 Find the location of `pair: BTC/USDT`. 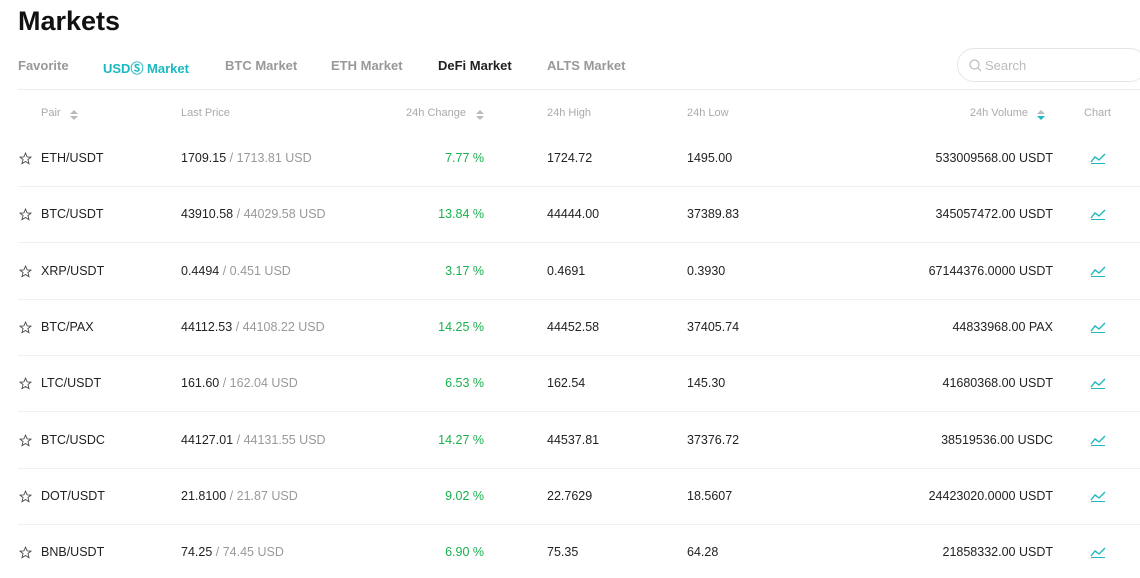

pair: BTC/USDT is located at coordinates (72, 214).